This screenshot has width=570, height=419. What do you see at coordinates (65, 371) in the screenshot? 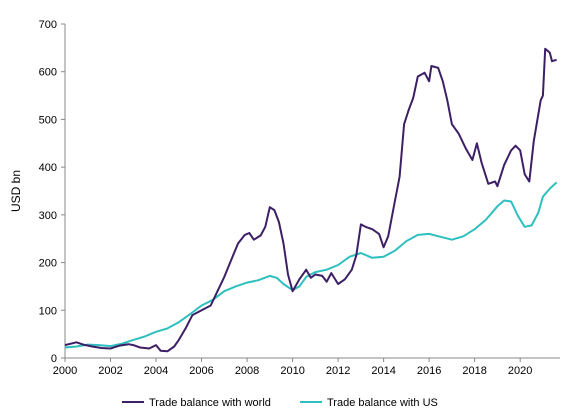
I see `x-tick-label: 2000` at bounding box center [65, 371].